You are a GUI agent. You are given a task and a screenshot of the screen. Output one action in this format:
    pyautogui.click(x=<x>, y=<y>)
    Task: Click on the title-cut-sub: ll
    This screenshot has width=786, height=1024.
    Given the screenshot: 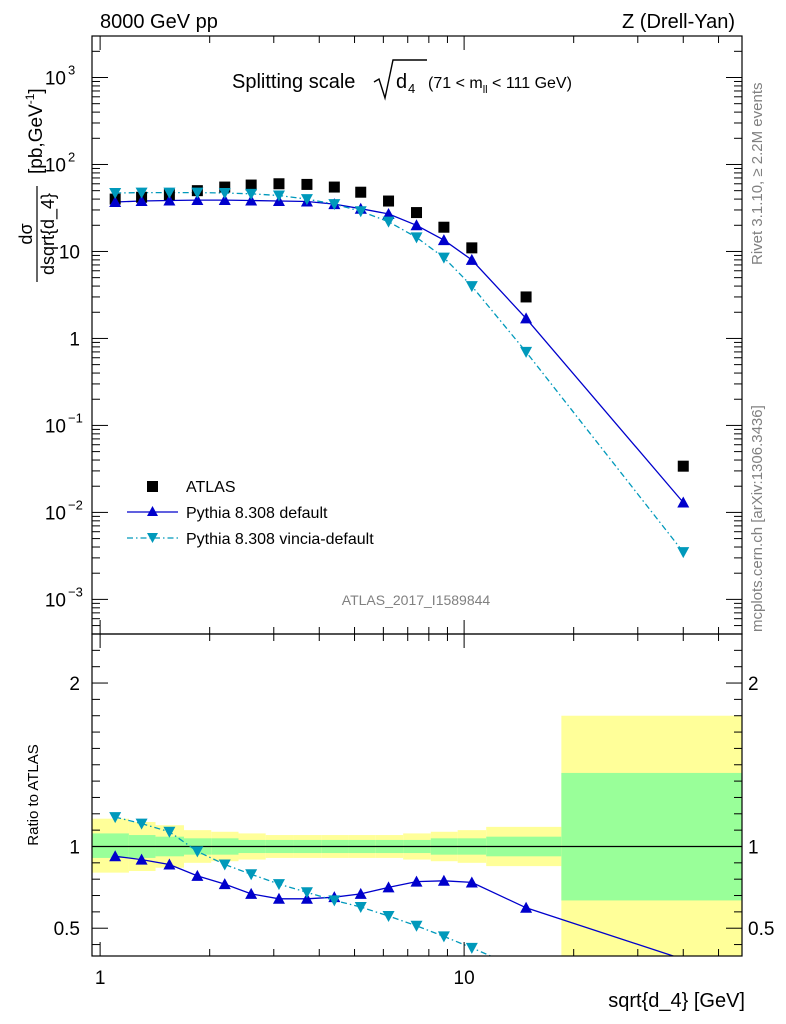 What is the action you would take?
    pyautogui.click(x=485, y=90)
    